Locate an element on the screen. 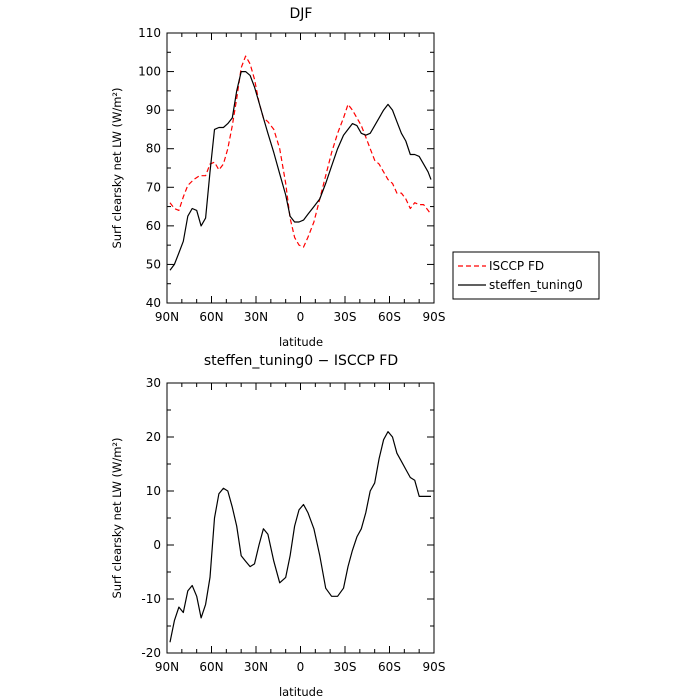 The image size is (700, 700). top-plot-frame is located at coordinates (300, 168).